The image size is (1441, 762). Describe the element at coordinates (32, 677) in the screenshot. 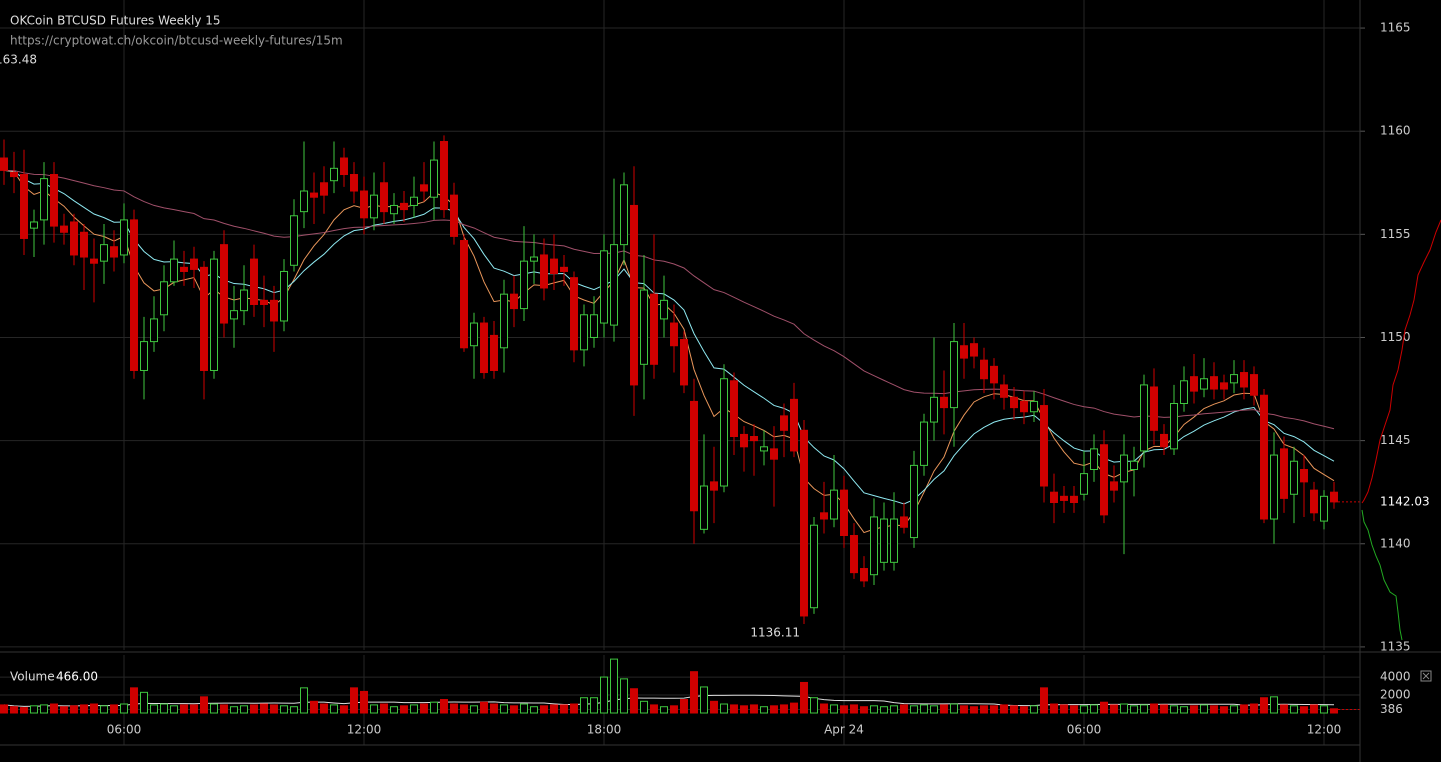

I see `volume-title: Volume` at that location.